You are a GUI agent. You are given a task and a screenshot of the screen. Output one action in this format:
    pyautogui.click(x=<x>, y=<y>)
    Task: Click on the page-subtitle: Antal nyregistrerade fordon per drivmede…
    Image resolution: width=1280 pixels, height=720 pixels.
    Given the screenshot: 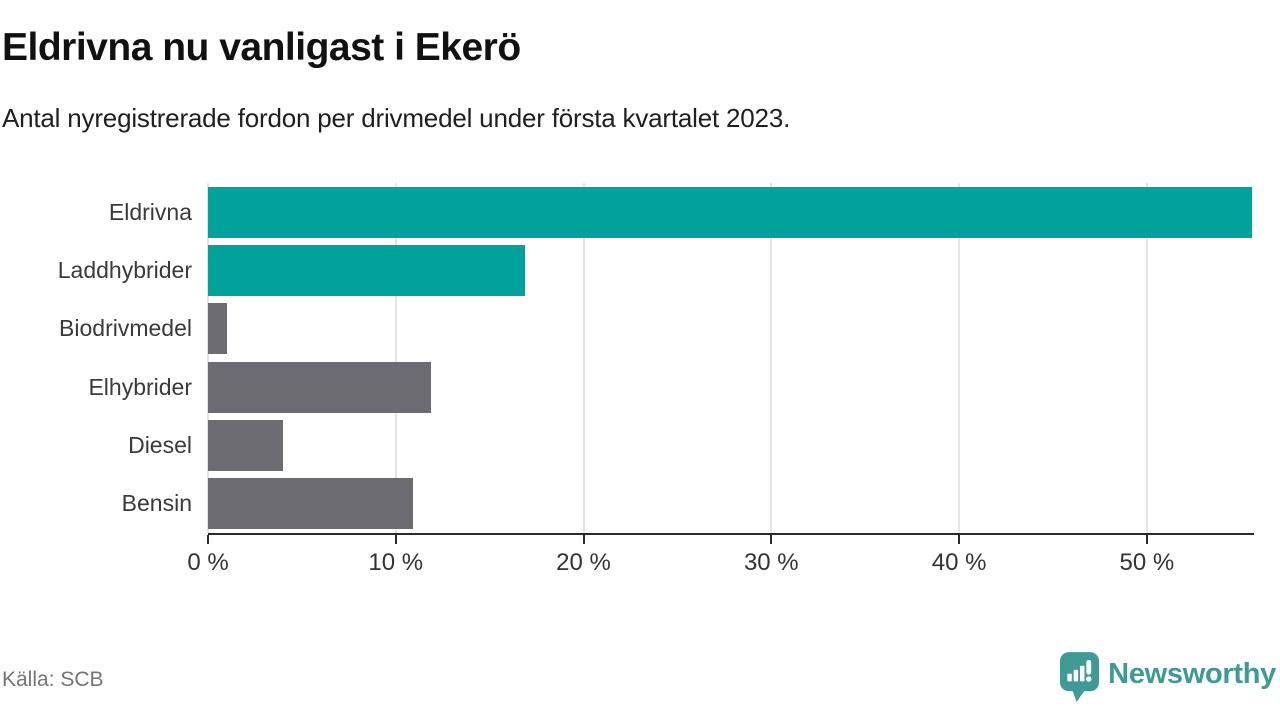 What is the action you would take?
    pyautogui.click(x=396, y=118)
    